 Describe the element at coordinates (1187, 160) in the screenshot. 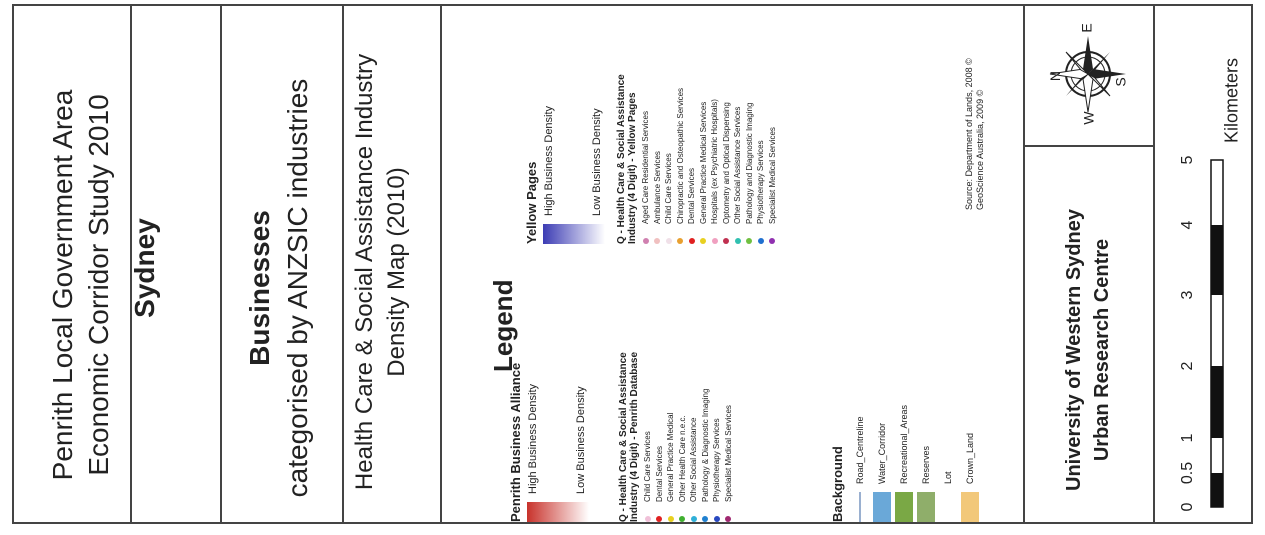

I see `scale-tick-label: 5` at that location.